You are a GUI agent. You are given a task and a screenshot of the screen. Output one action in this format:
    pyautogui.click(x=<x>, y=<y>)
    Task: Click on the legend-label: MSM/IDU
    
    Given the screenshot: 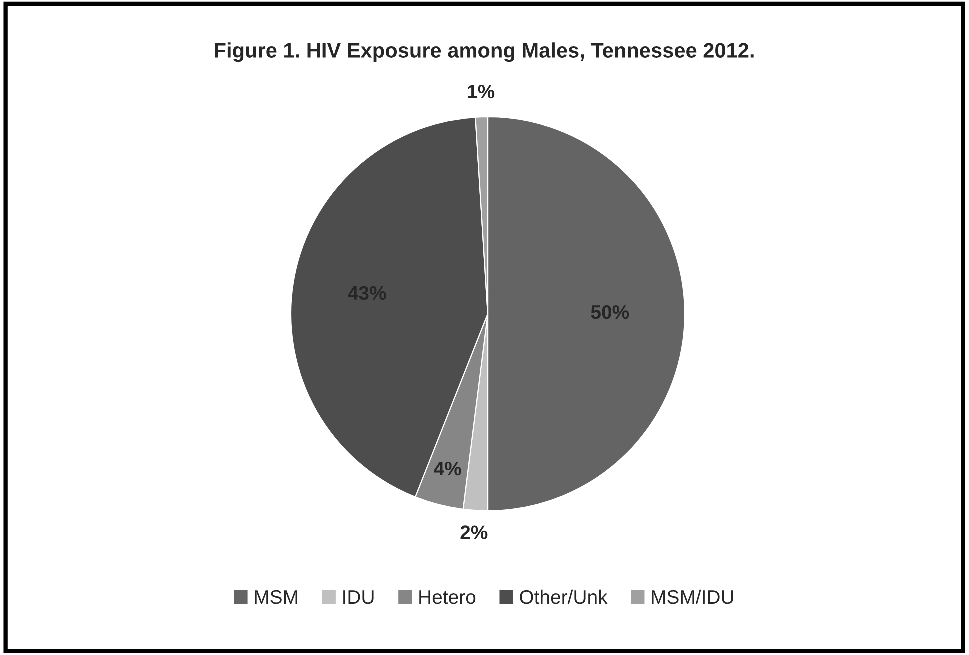 What is the action you would take?
    pyautogui.click(x=693, y=597)
    